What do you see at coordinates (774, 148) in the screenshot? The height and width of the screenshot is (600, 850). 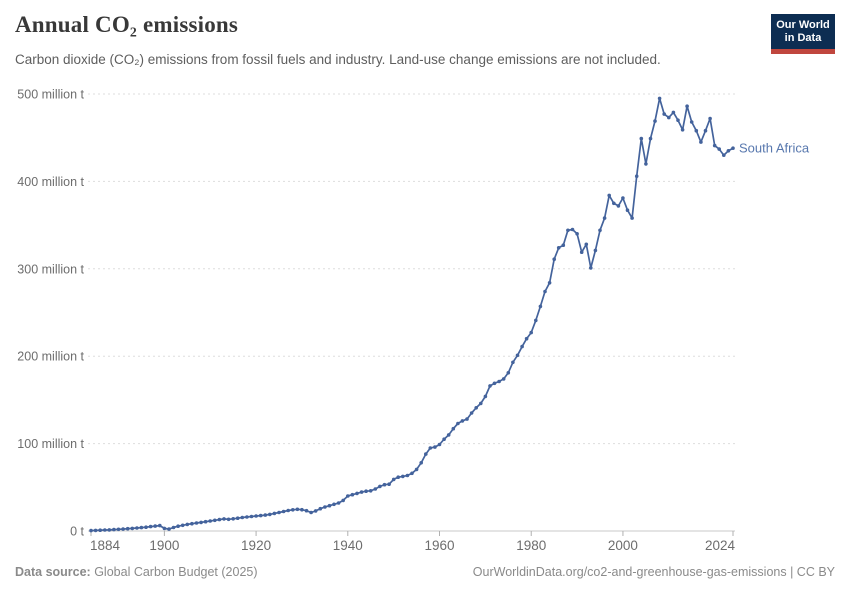 I see `series-label: South Africa` at bounding box center [774, 148].